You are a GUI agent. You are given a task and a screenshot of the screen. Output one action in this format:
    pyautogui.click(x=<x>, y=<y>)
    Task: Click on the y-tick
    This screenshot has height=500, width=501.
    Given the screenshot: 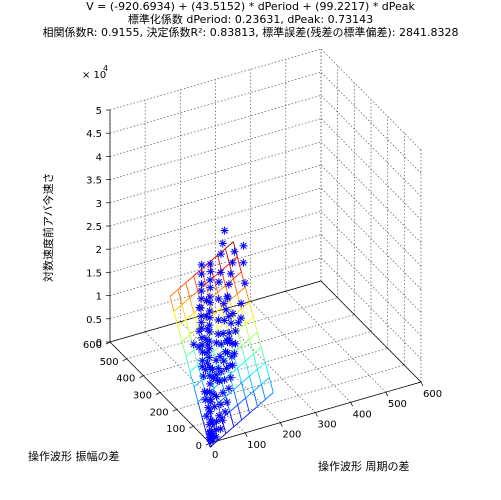 What is the action you would take?
    pyautogui.click(x=191, y=427)
    